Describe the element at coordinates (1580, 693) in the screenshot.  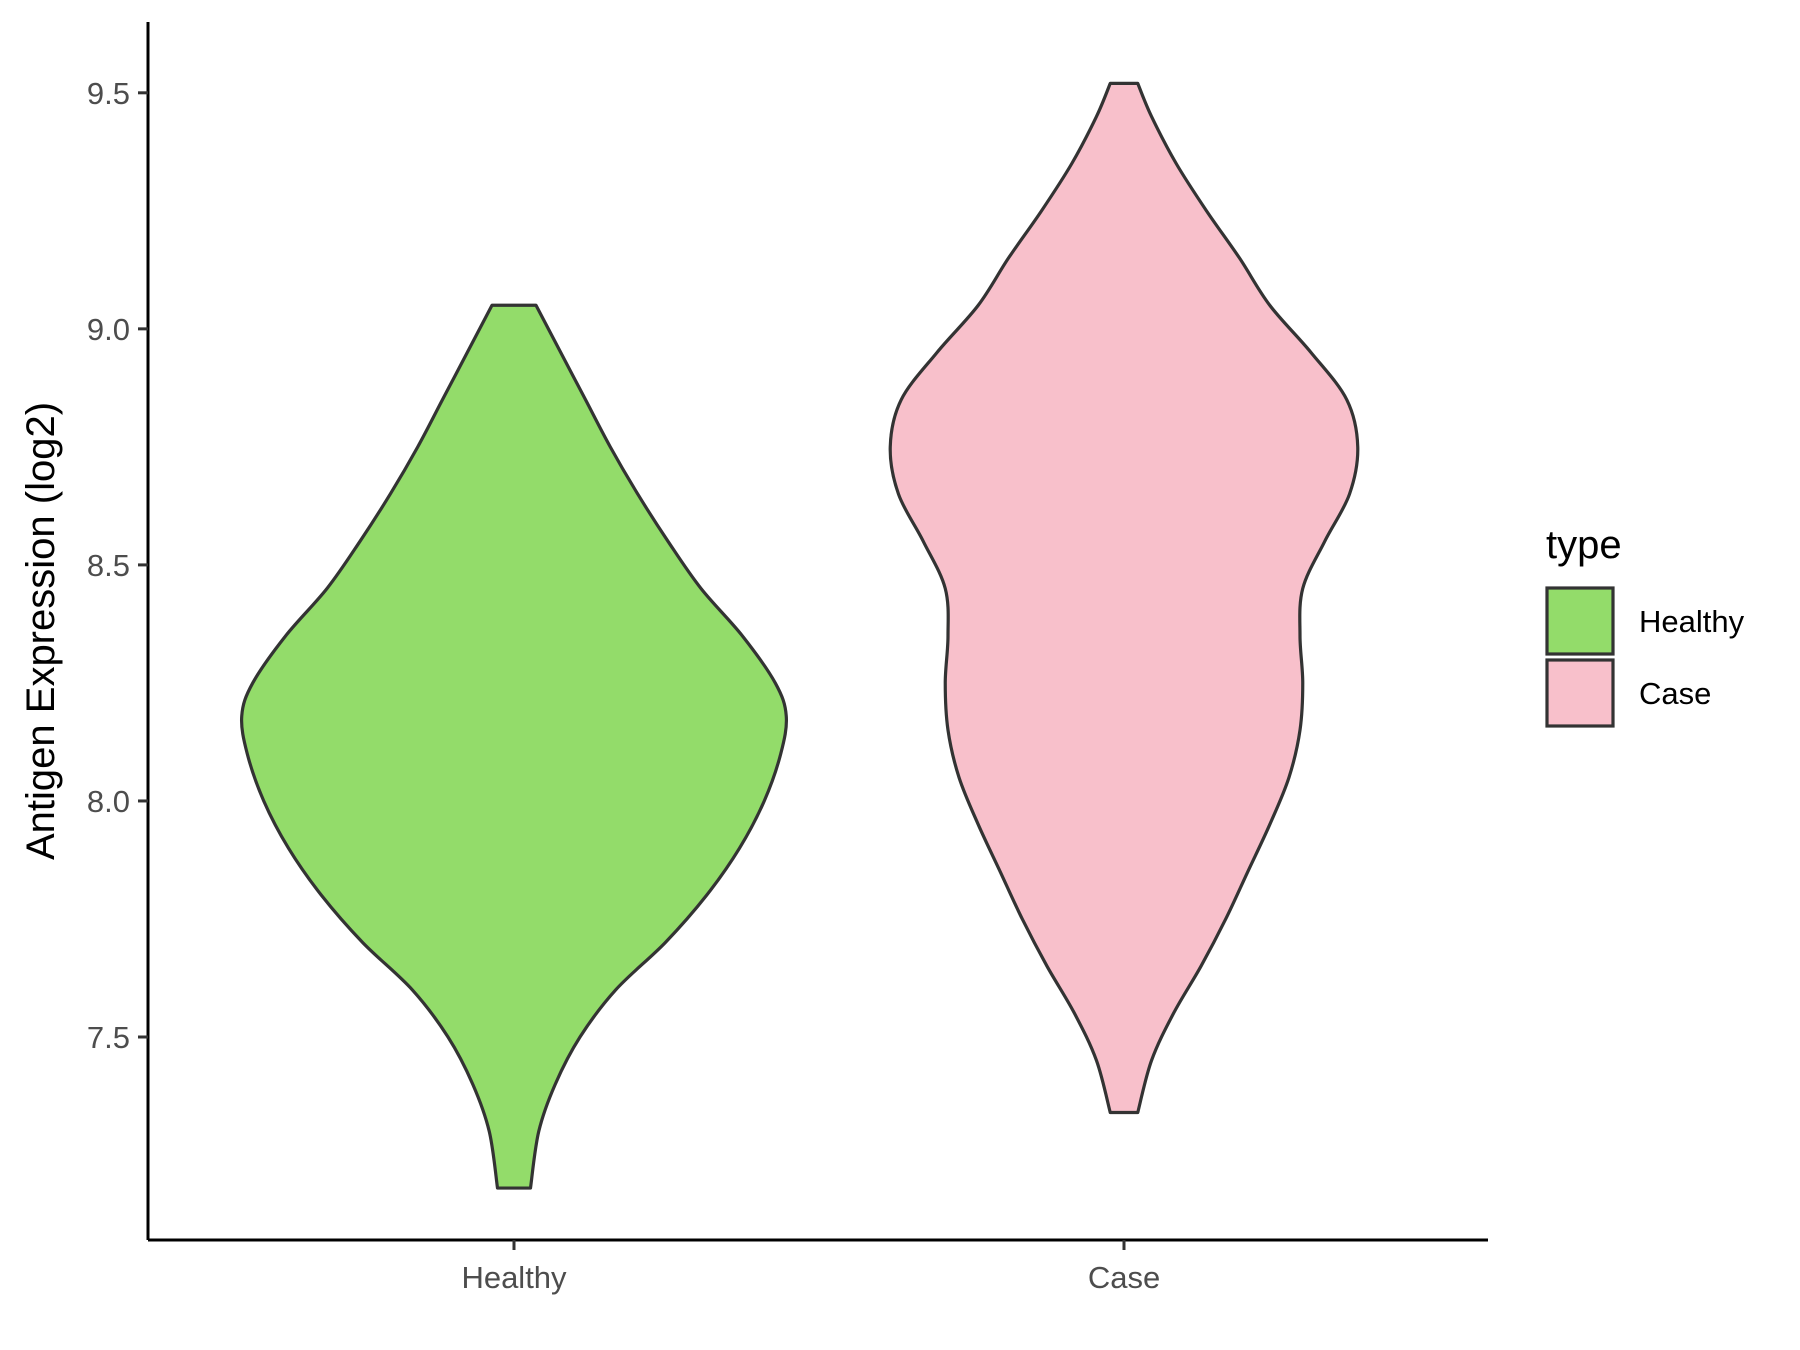
I see `legend-key-case` at that location.